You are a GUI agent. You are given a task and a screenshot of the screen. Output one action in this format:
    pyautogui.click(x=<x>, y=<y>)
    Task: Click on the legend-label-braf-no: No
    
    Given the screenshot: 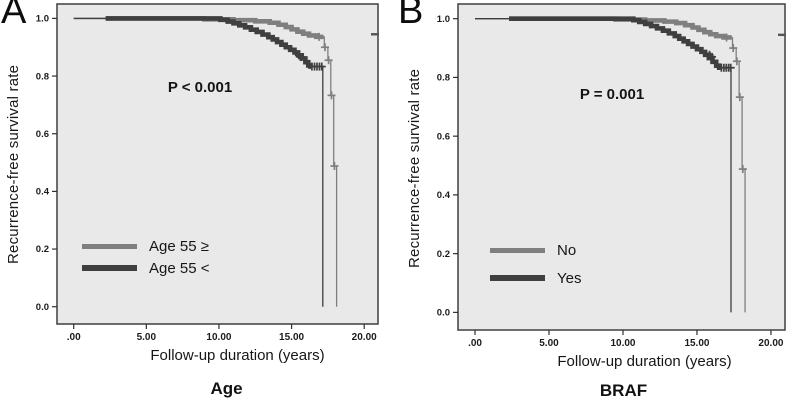 What is the action you would take?
    pyautogui.click(x=567, y=250)
    